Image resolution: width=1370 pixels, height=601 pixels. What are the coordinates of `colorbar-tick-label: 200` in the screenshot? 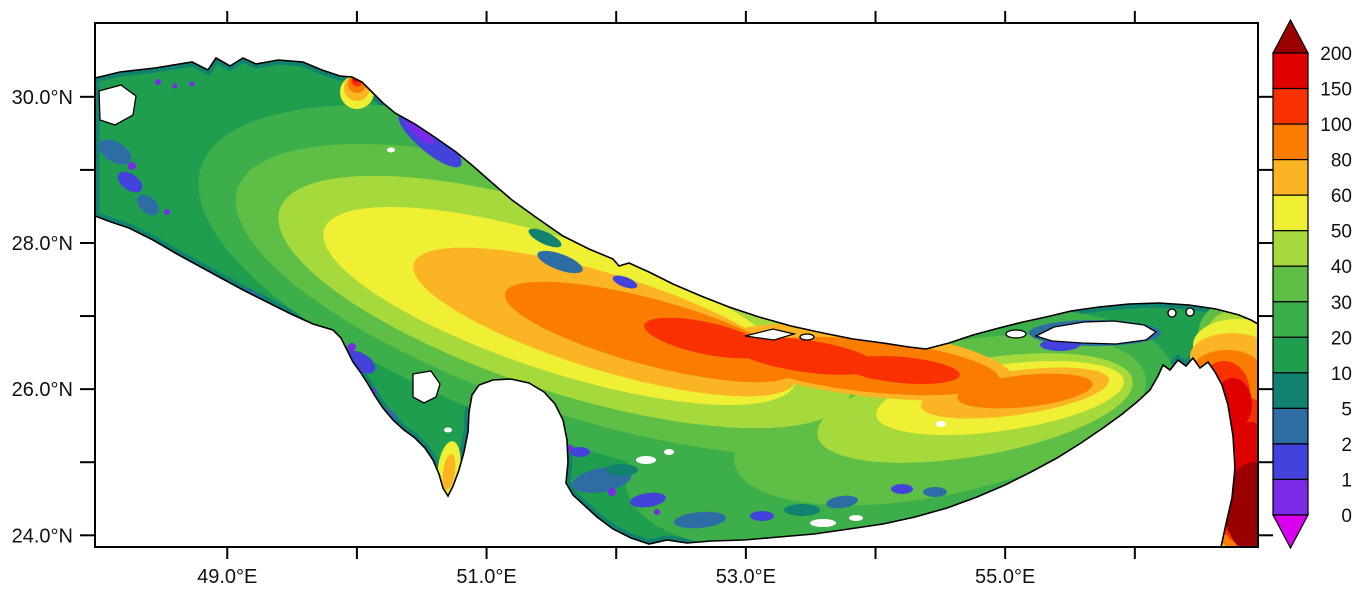 It's located at (1336, 54).